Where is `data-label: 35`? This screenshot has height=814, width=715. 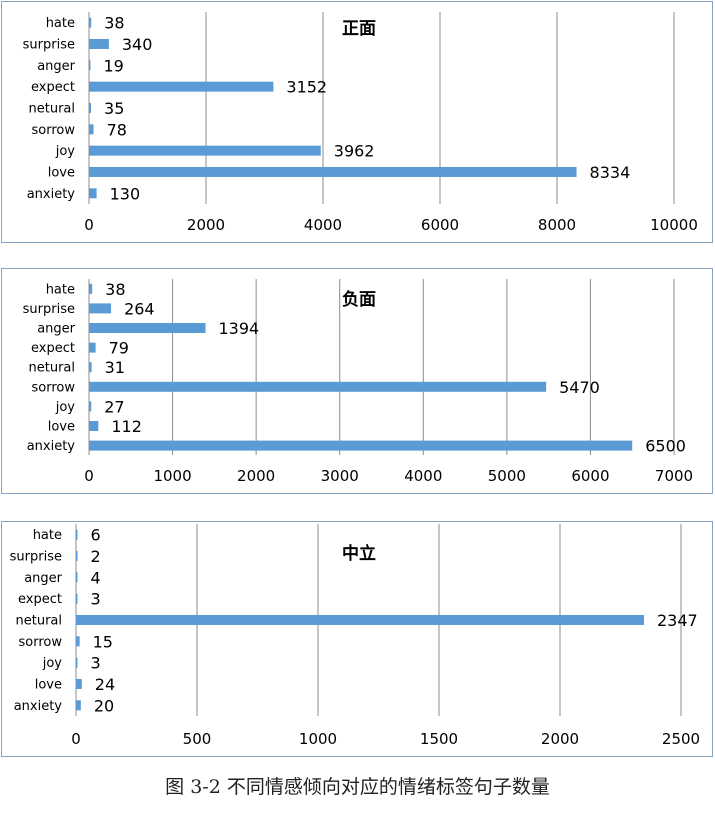
data-label: 35 is located at coordinates (114, 108).